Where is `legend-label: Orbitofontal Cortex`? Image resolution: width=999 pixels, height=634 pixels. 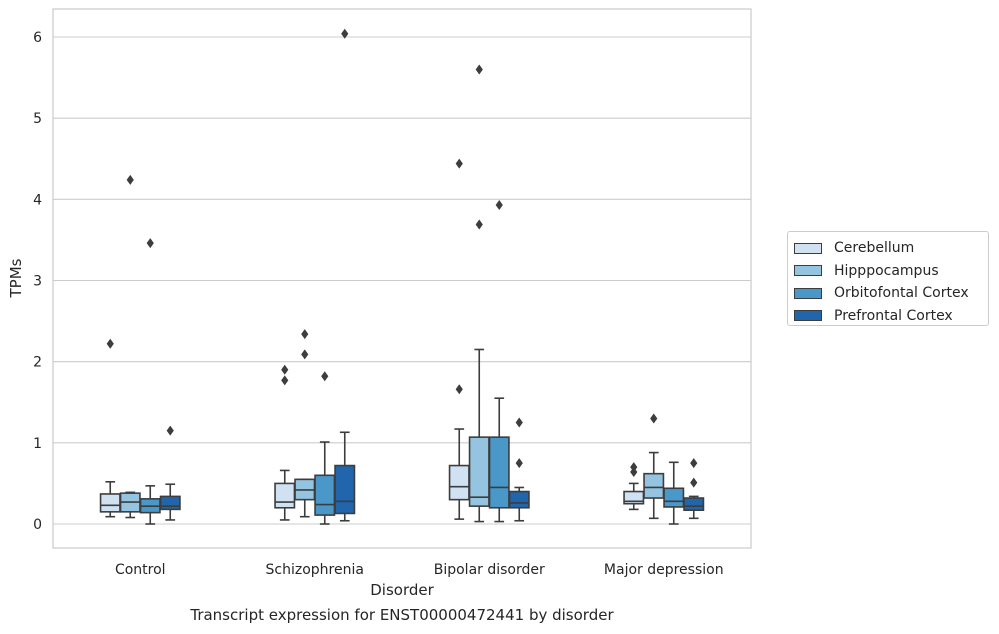
legend-label: Orbitofontal Cortex is located at coordinates (901, 293).